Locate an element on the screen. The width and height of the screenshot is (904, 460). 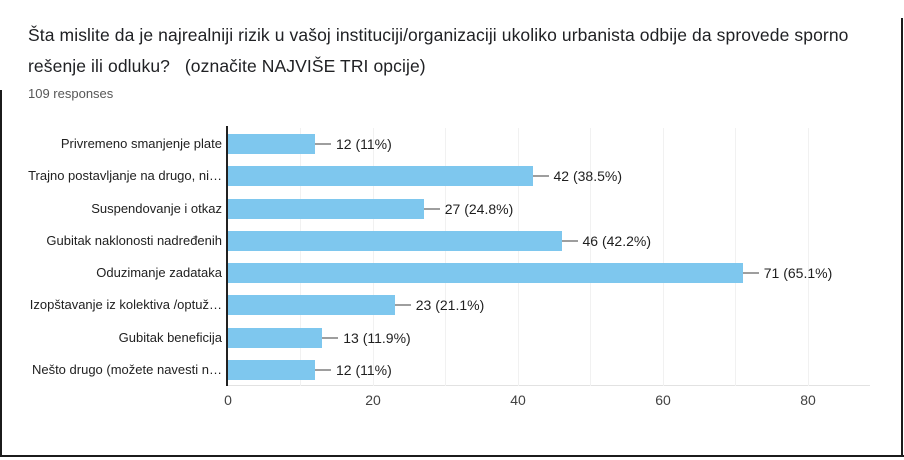
card-border-left is located at coordinates (1, 272).